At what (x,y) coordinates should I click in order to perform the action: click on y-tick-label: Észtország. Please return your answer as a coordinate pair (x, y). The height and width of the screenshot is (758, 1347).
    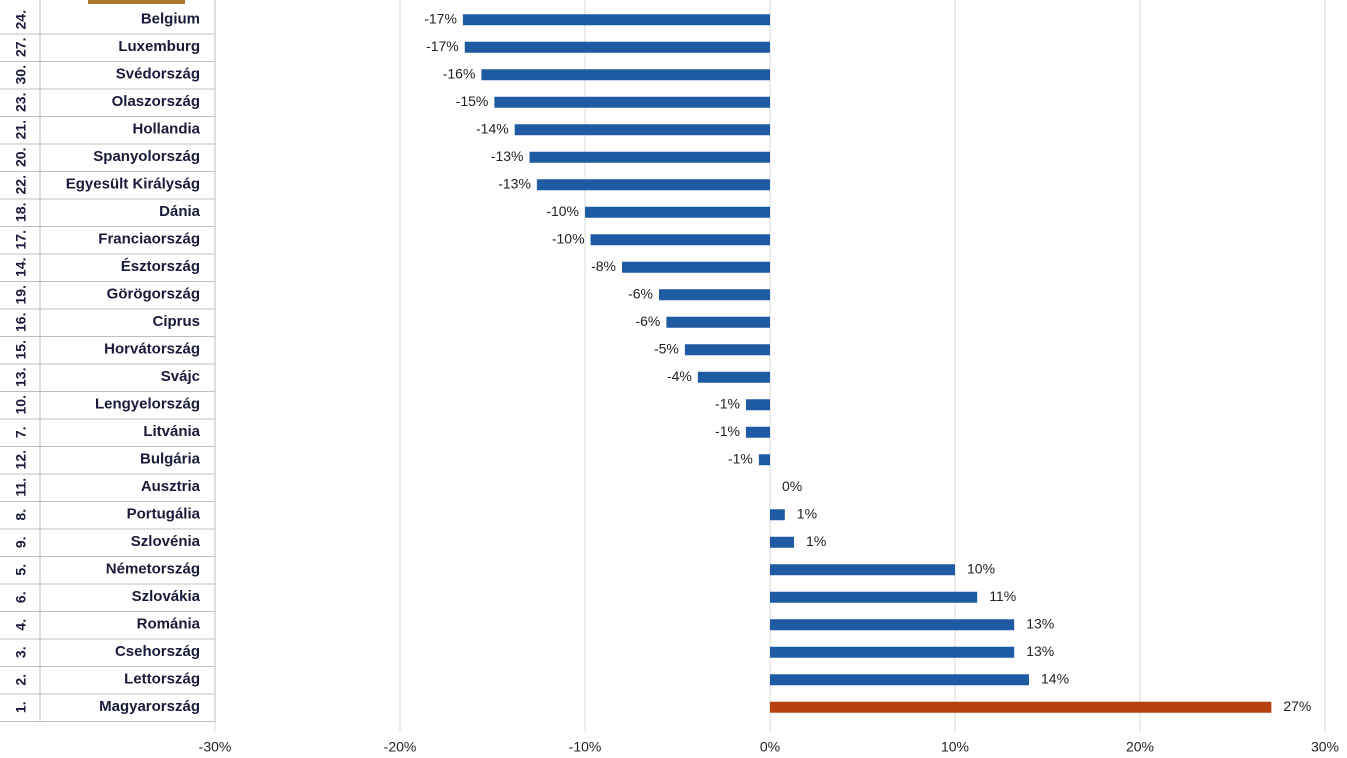
    Looking at the image, I should click on (160, 266).